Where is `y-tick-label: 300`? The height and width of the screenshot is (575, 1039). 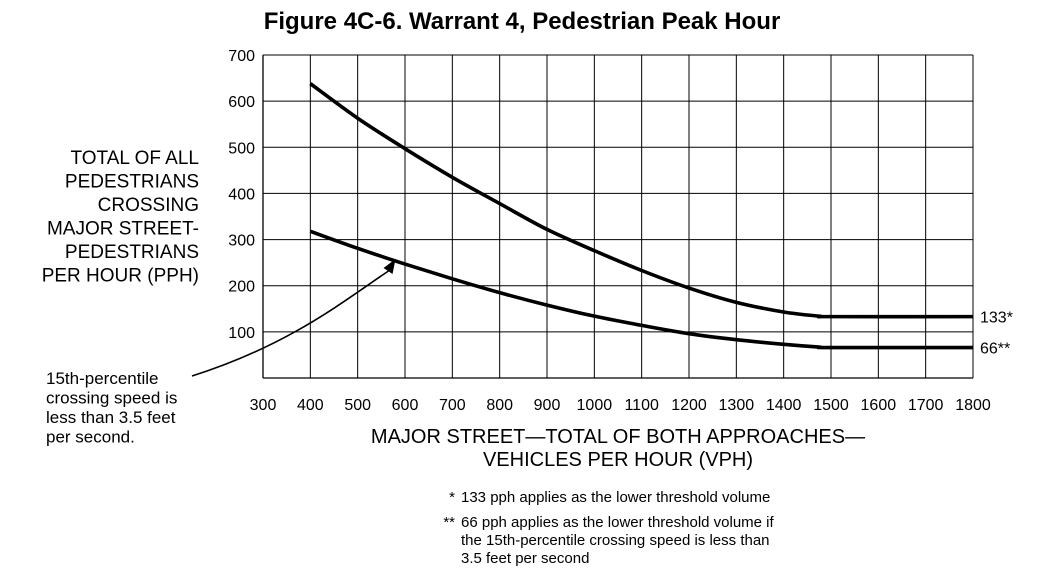
y-tick-label: 300 is located at coordinates (241, 241).